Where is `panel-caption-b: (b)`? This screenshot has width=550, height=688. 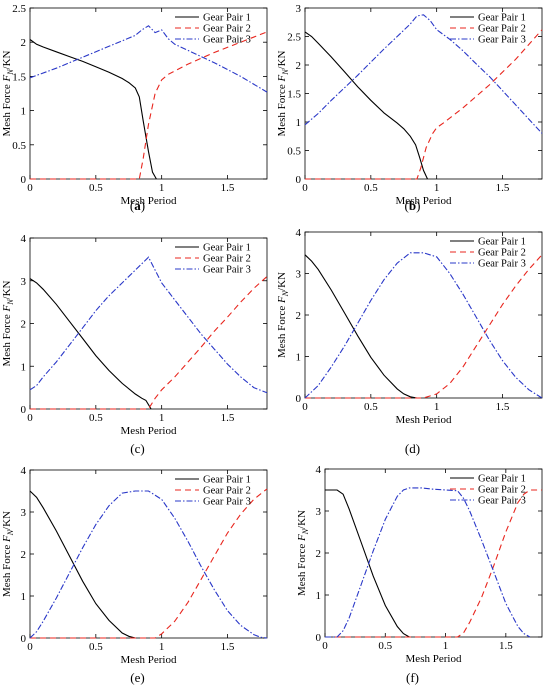
panel-caption-b: (b) is located at coordinates (412, 205).